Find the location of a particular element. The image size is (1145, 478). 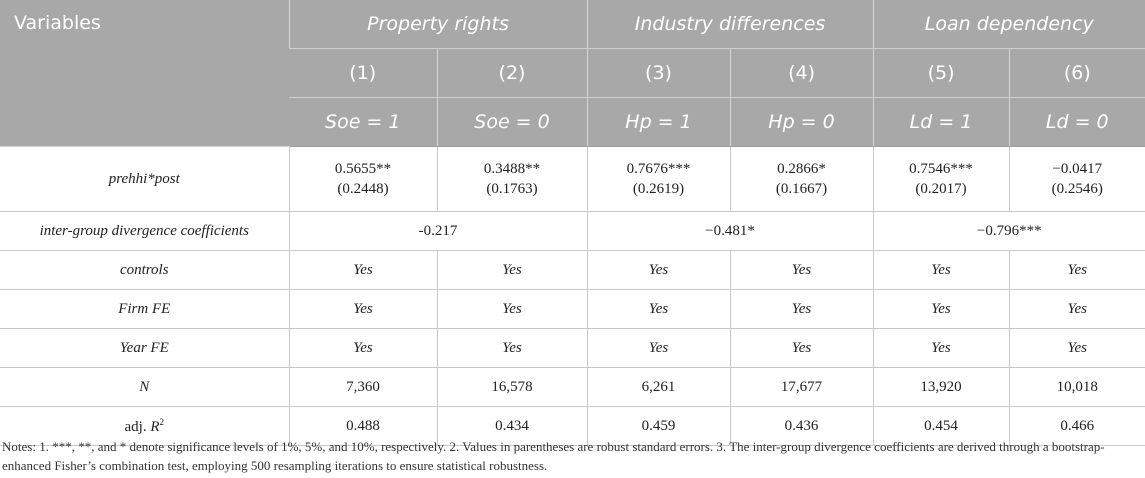

table-cell: 0.434 is located at coordinates (512, 426).